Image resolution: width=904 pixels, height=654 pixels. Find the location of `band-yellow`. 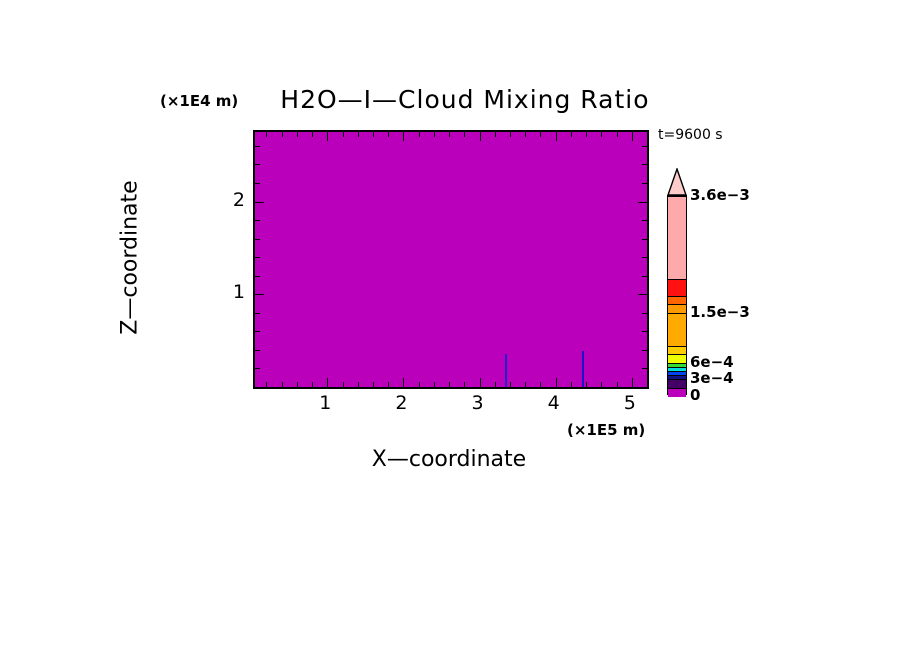

band-yellow is located at coordinates (677, 359).